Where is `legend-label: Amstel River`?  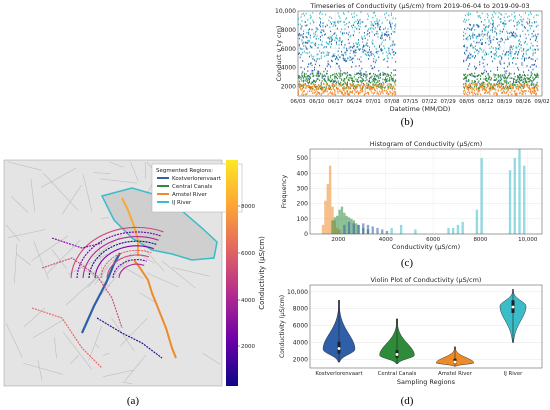
legend-label: Amstel River is located at coordinates (190, 195).